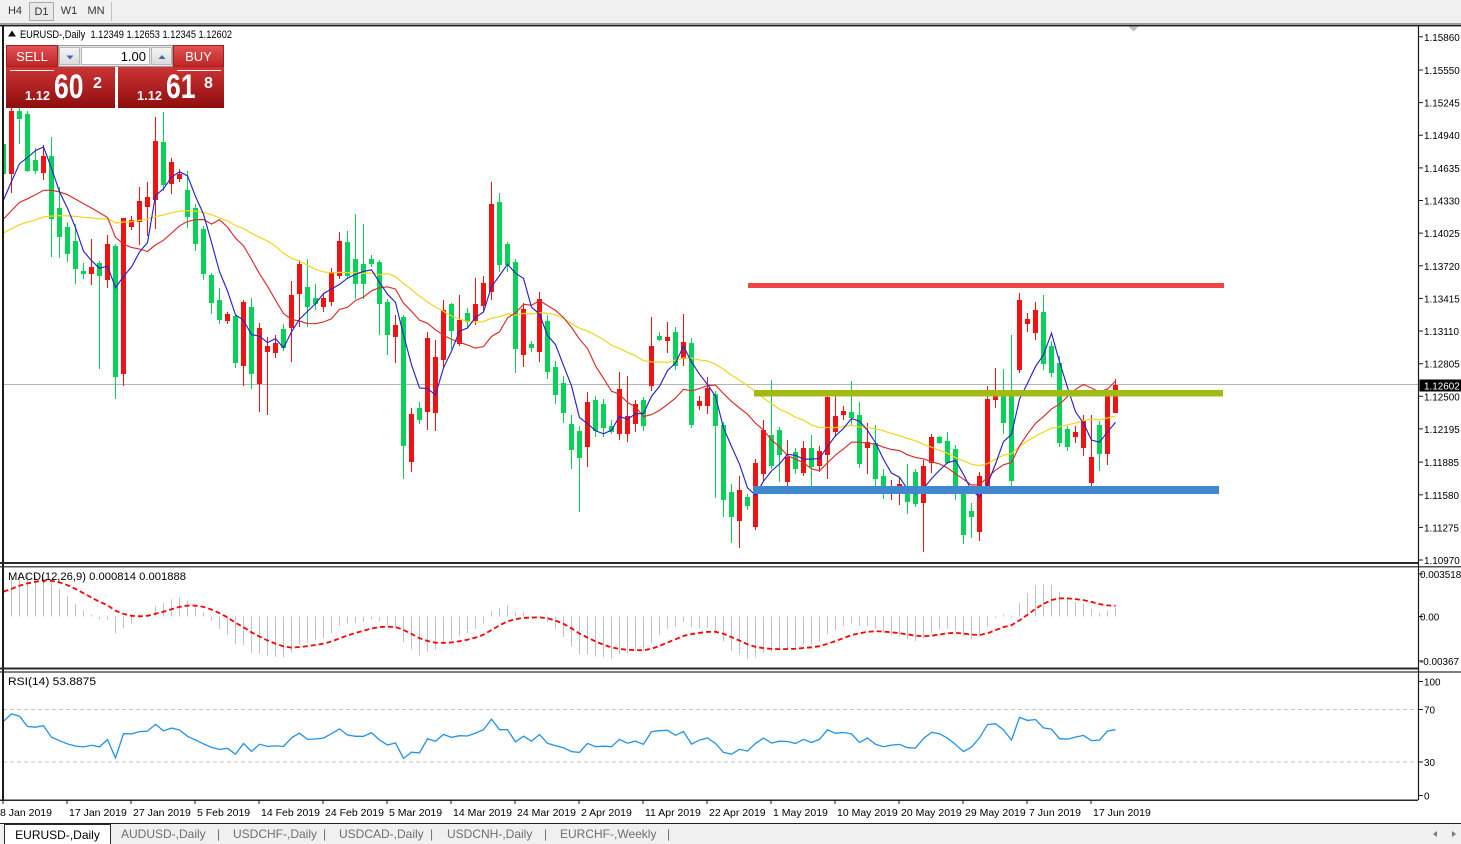  I want to click on svg-text: 17 Jun 2019, so click(1122, 813).